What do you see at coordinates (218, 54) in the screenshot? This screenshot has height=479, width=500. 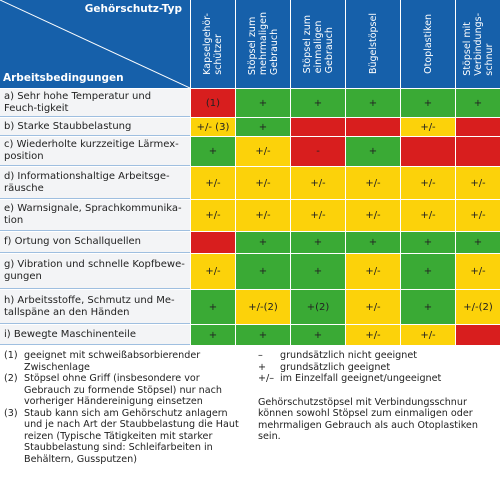 I see `column-label-line: schützer` at bounding box center [218, 54].